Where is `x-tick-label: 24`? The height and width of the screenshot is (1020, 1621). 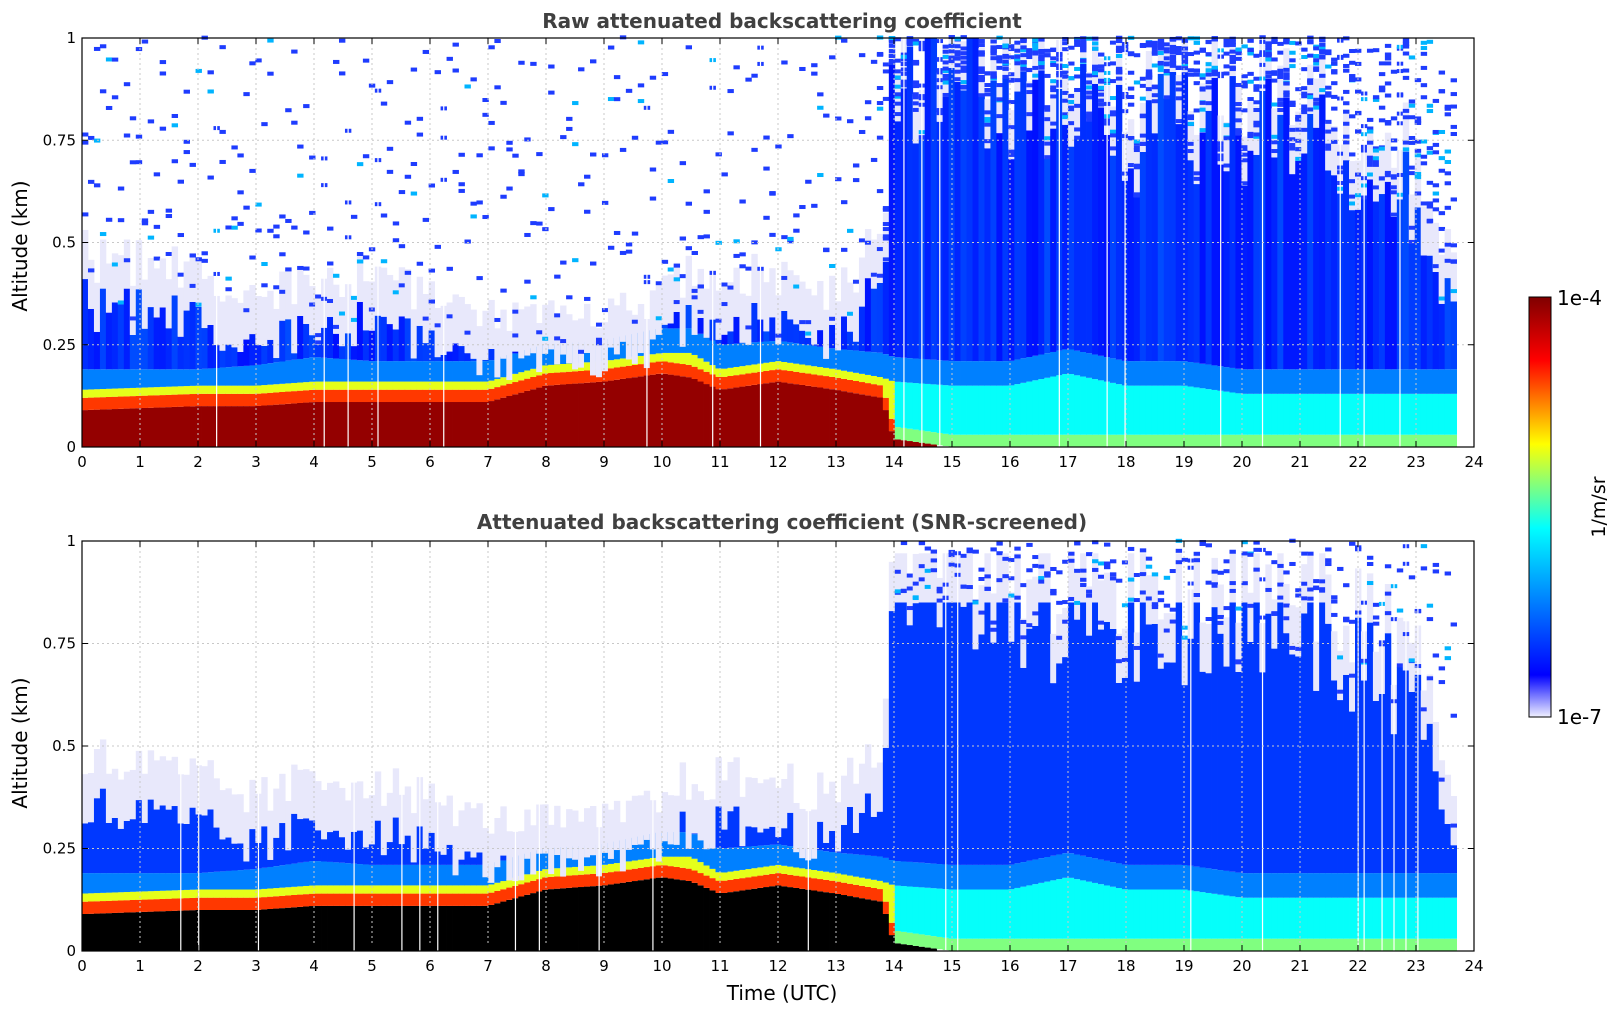
x-tick-label: 24 is located at coordinates (1473, 966).